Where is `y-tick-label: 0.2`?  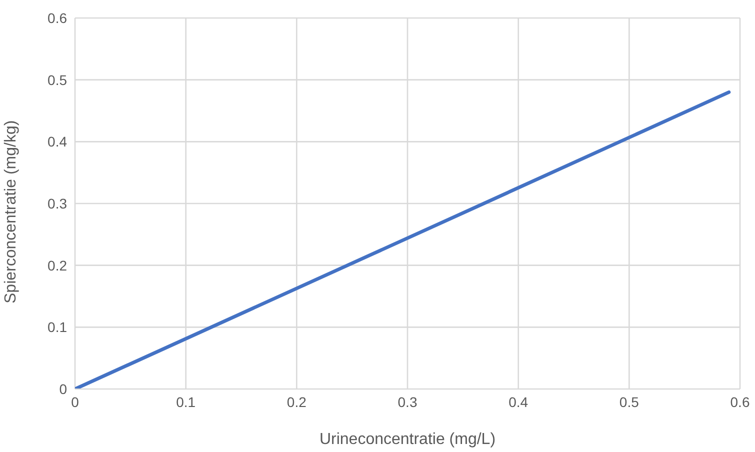
y-tick-label: 0.2 is located at coordinates (58, 265).